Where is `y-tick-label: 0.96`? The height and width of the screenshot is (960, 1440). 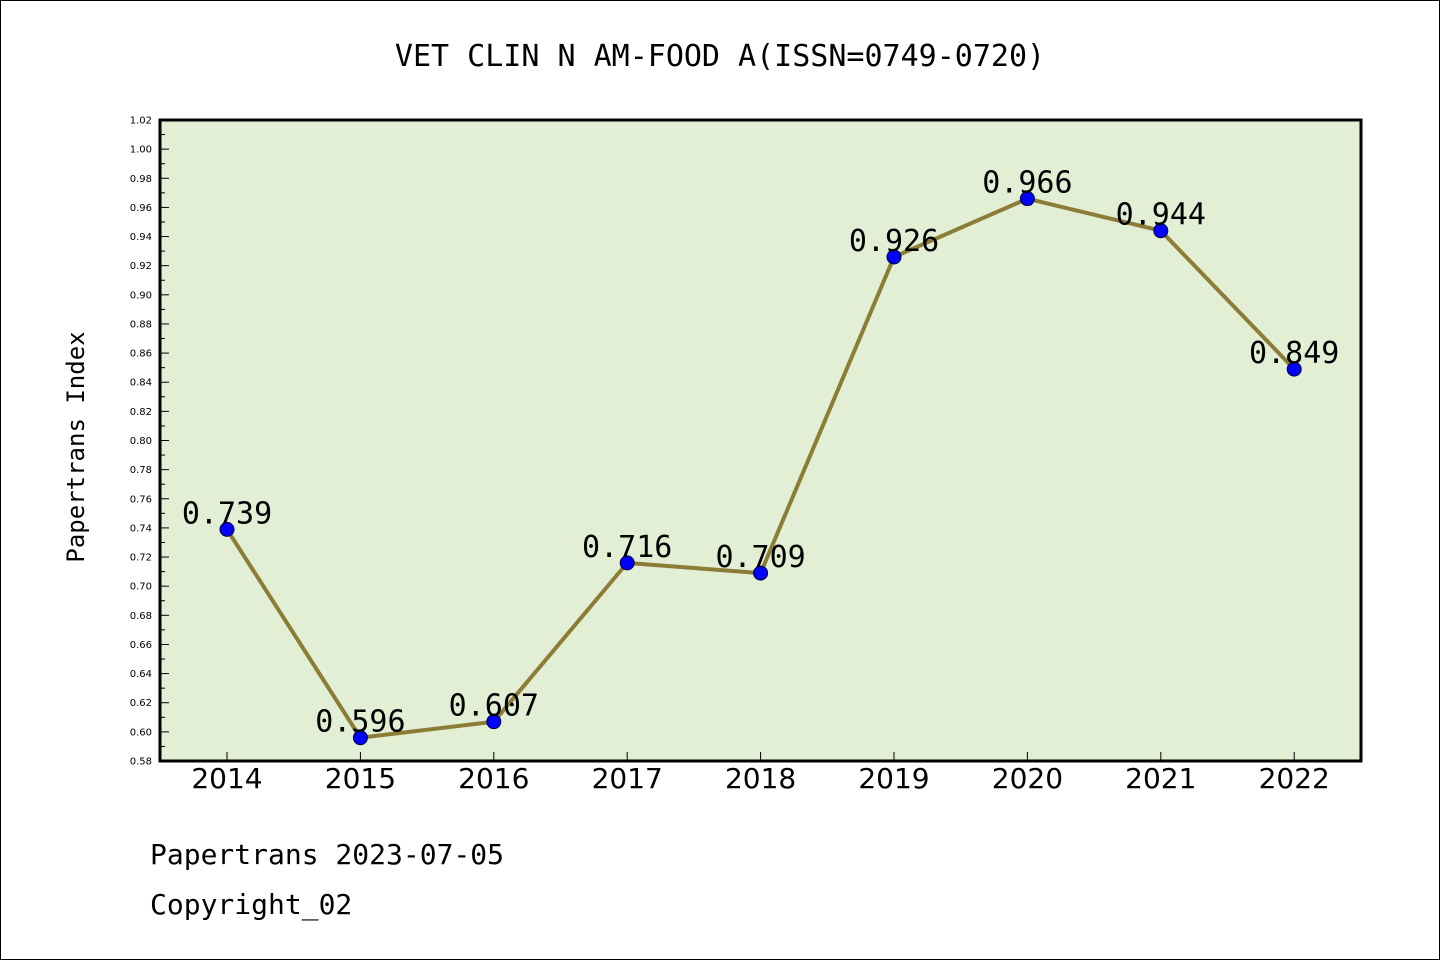 y-tick-label: 0.96 is located at coordinates (141, 208).